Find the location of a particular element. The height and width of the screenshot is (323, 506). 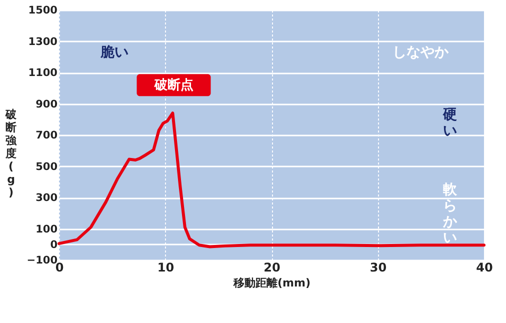

y-tick-label: −100 is located at coordinates (42, 260).